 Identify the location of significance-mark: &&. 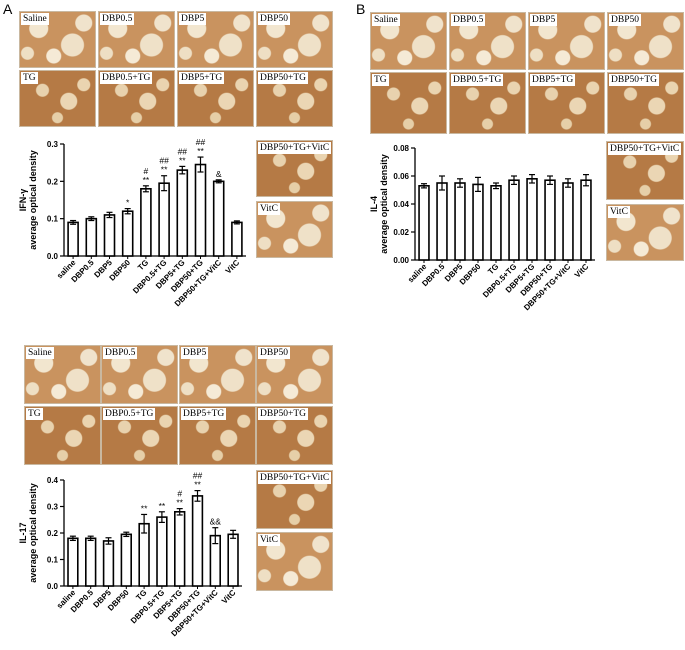
(216, 522).